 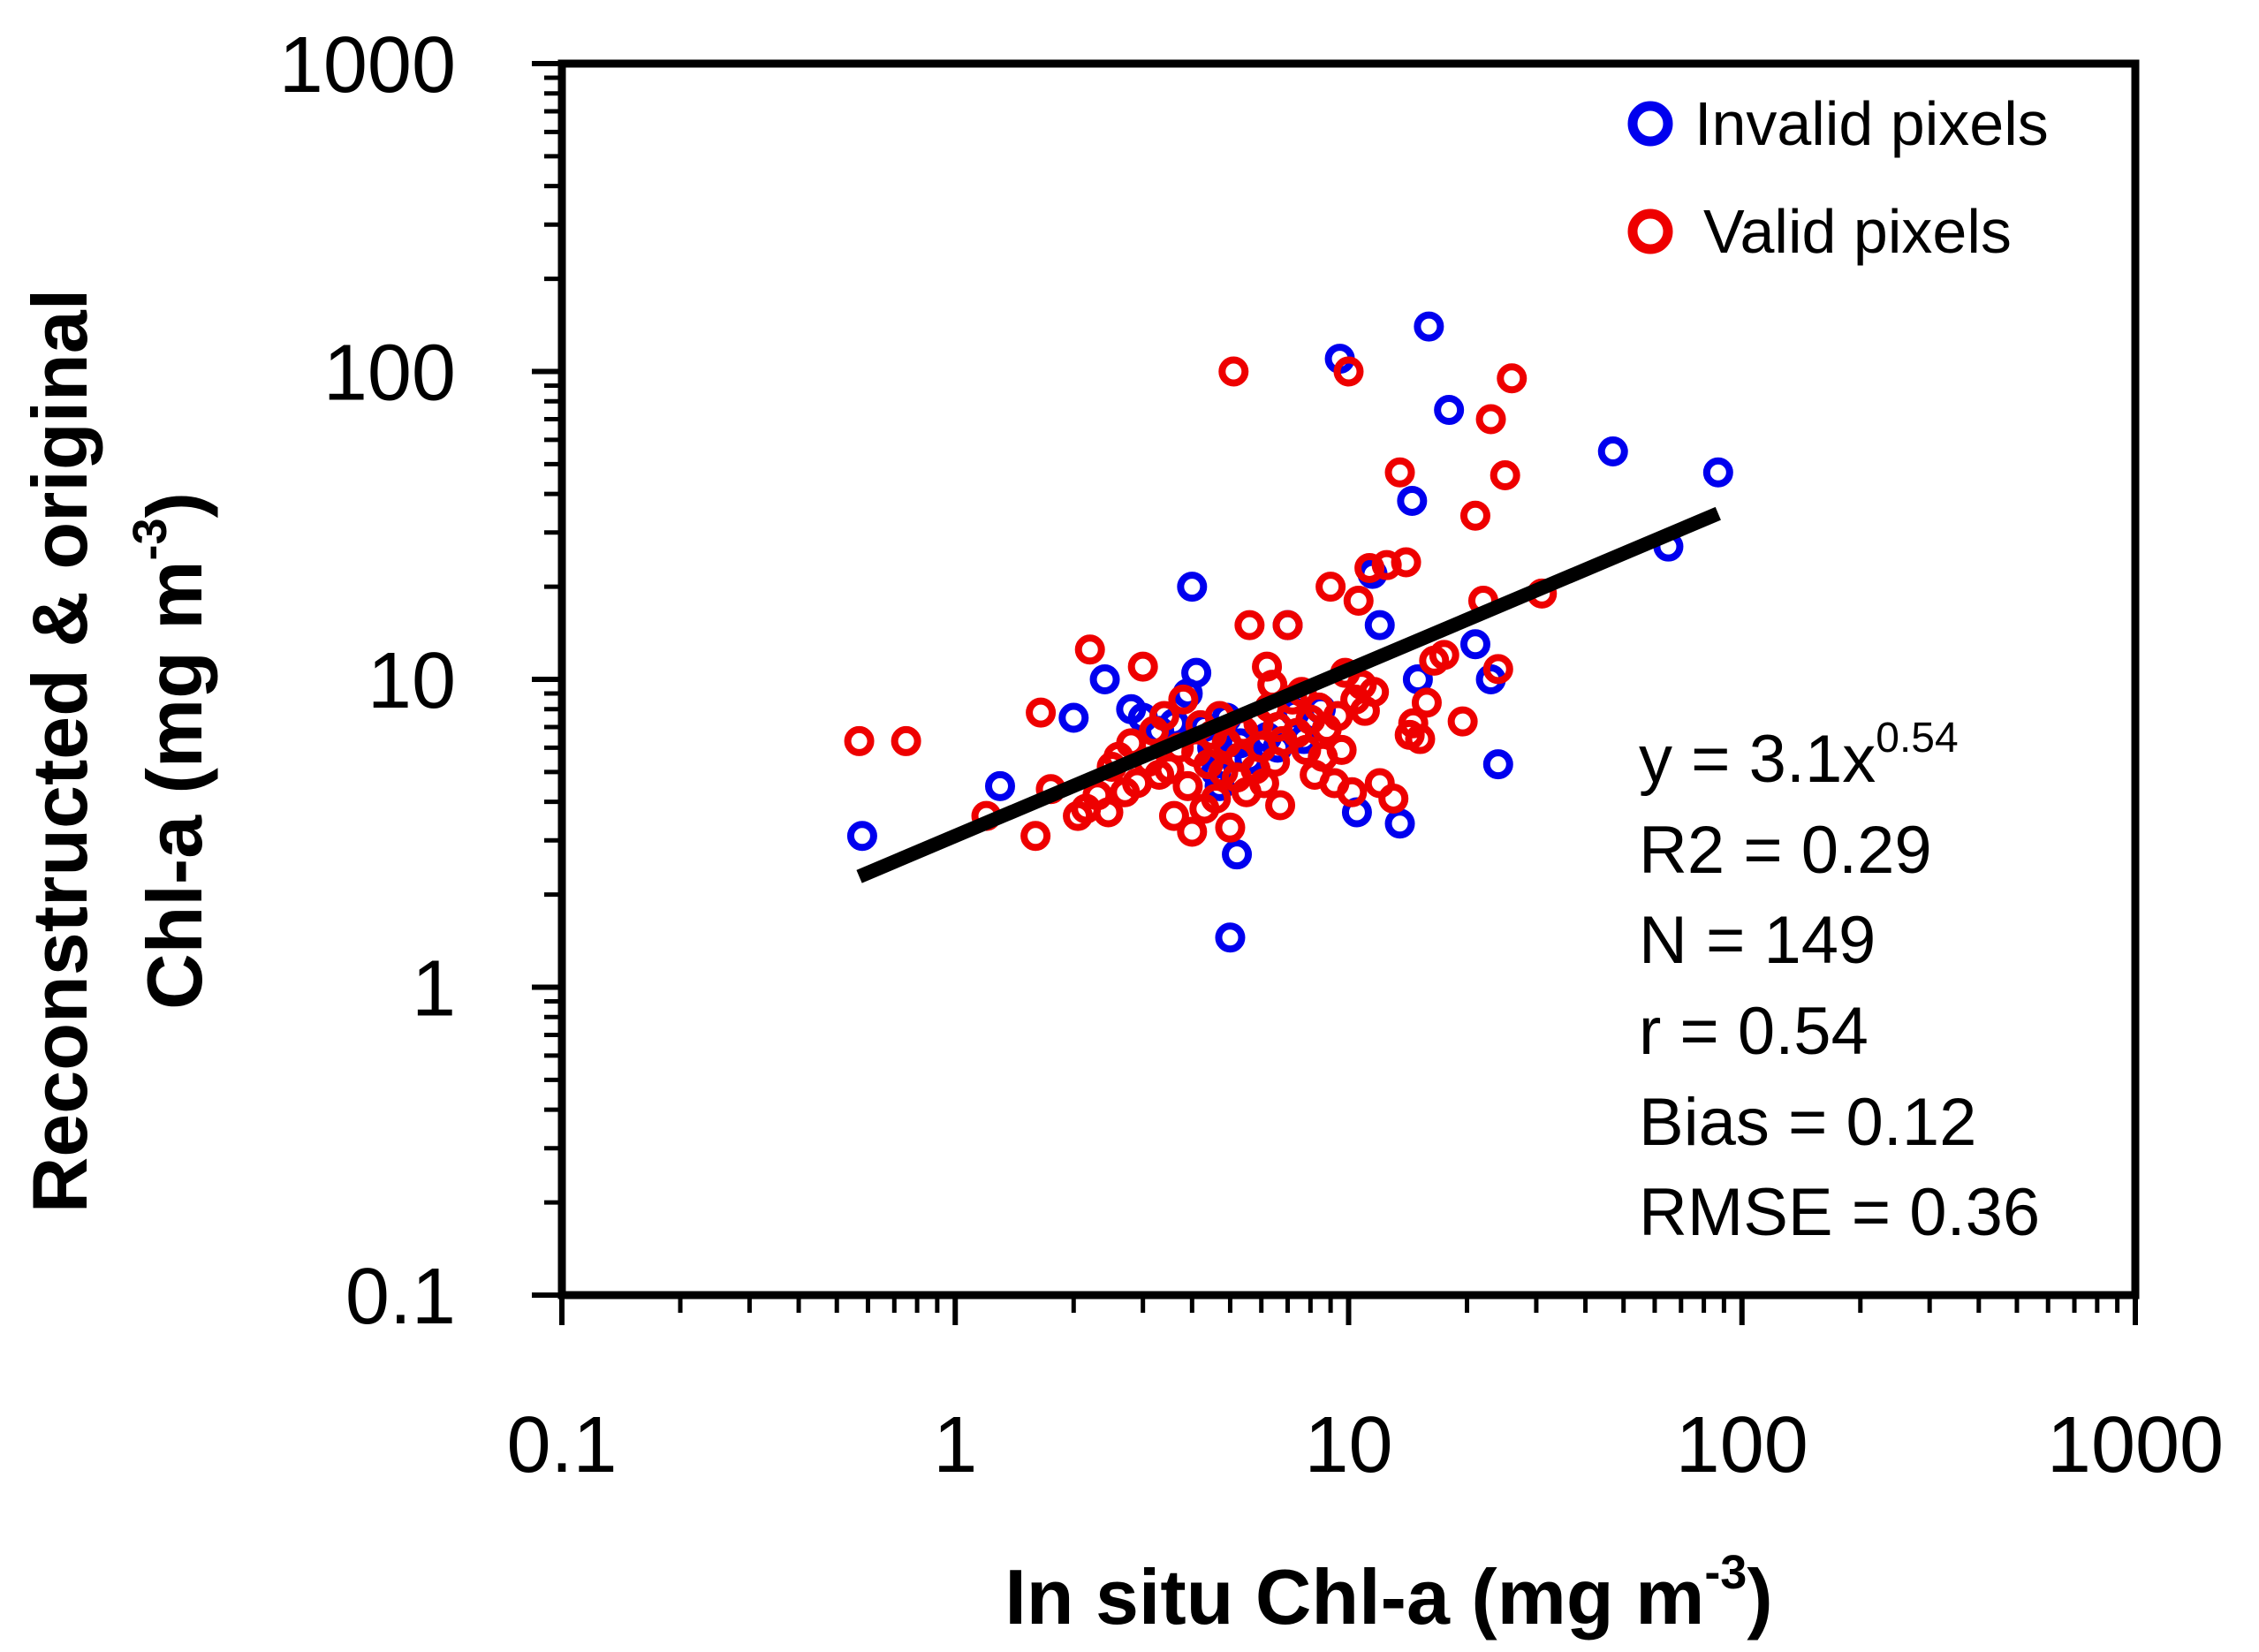 I want to click on y-axis-title-main: Chl-a (mg m, so click(x=174, y=784).